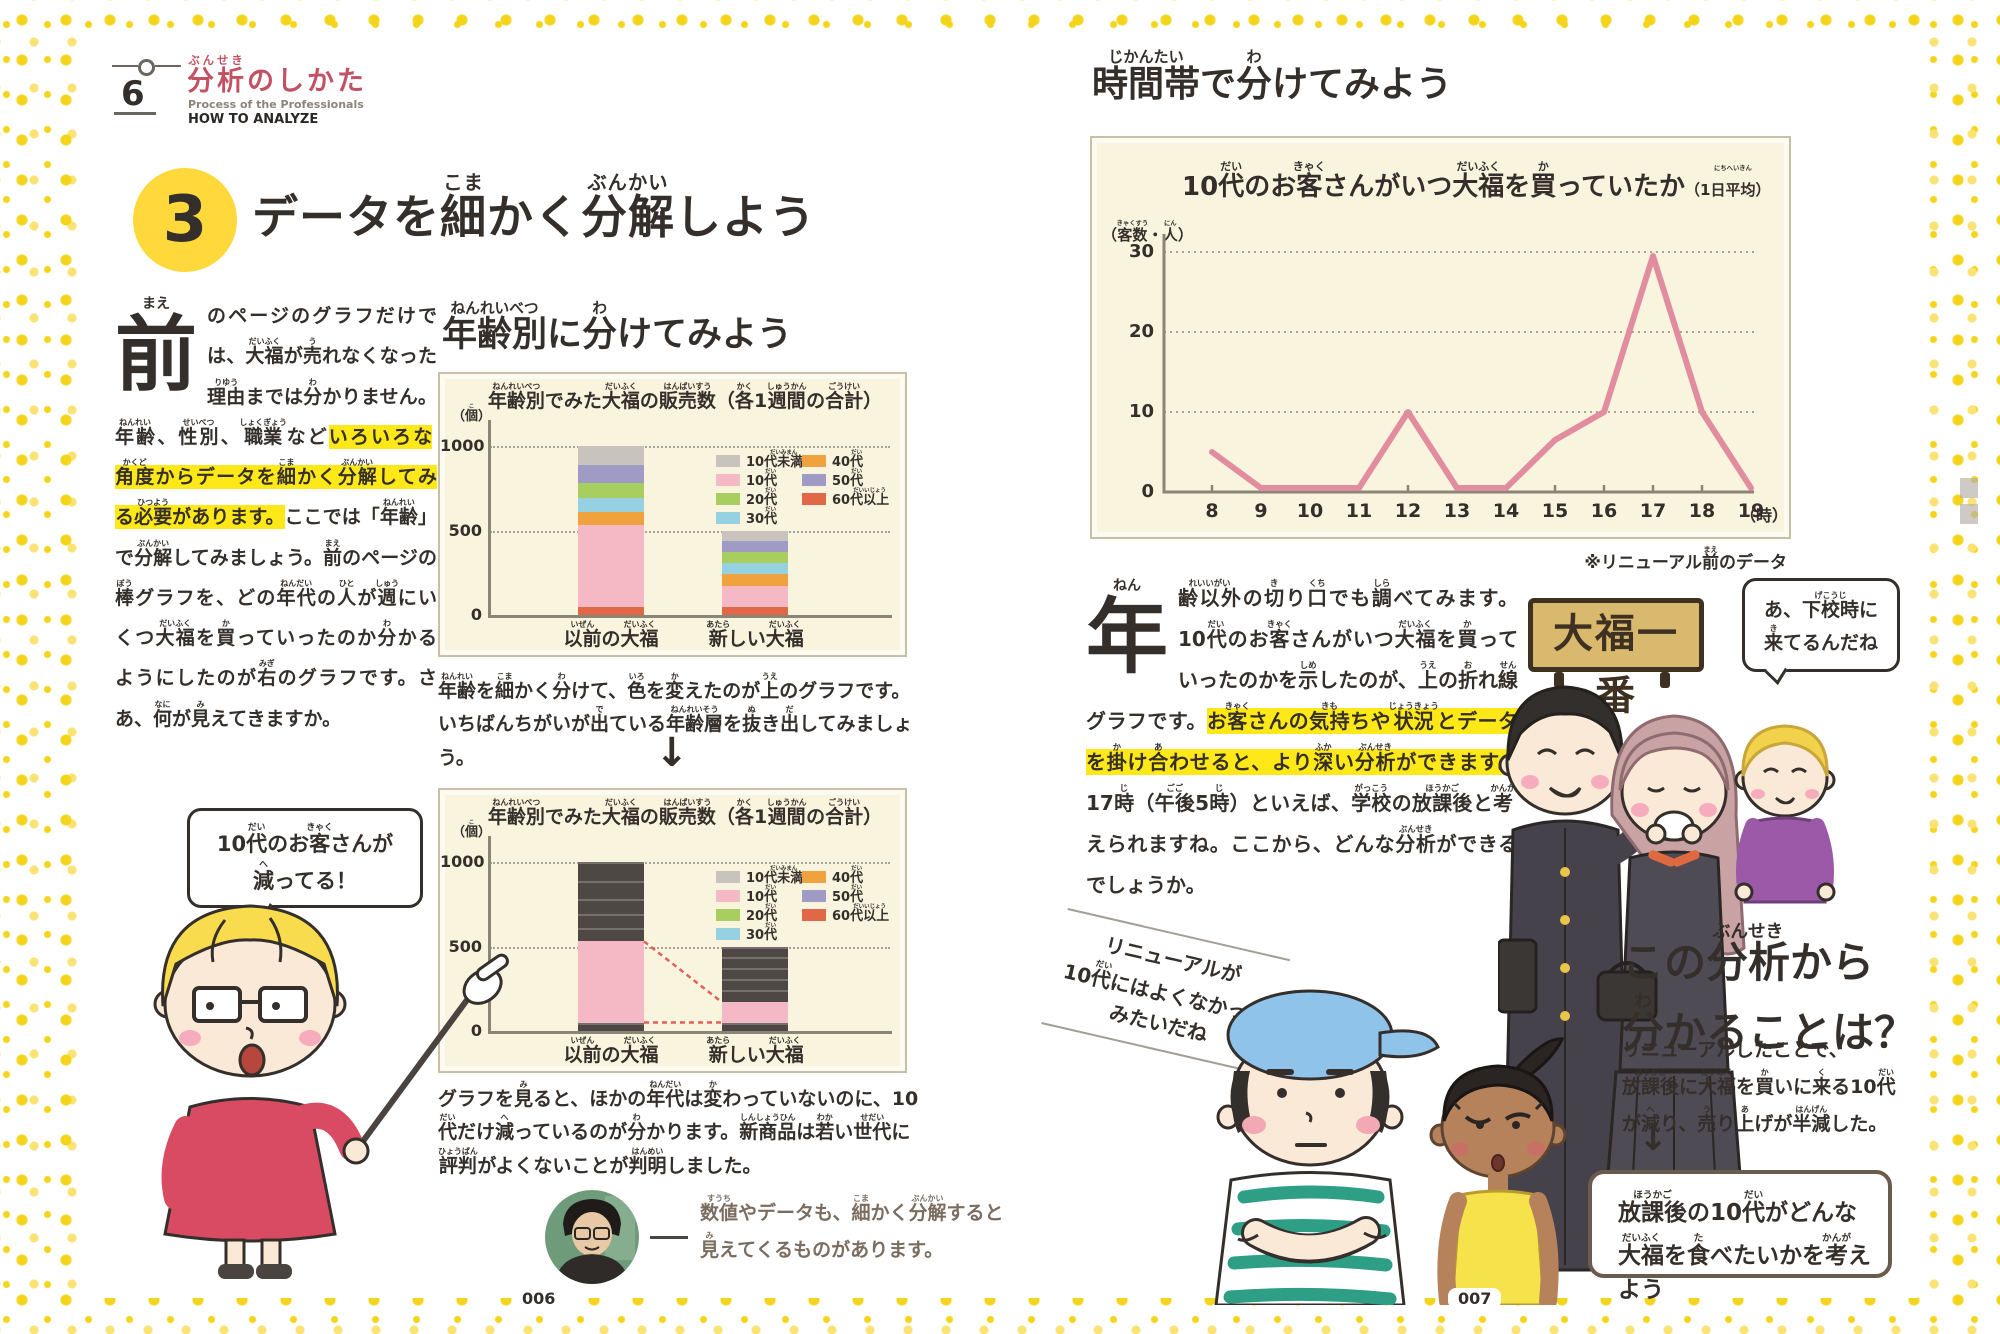 This screenshot has height=1334, width=2000. Describe the element at coordinates (852, 1209) in the screenshot. I see `mentor-comment-line1: 数値すうちやデータも、細こまかく分解ぶんかいすると` at that location.